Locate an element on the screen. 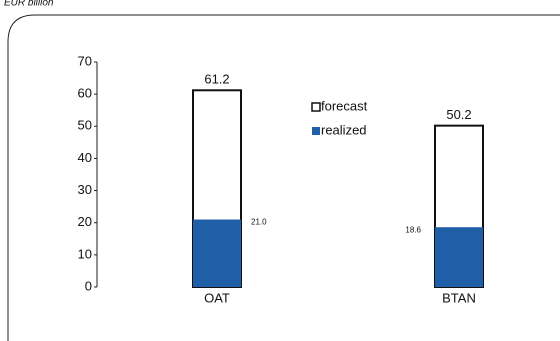  y-tick-label: 30 is located at coordinates (85, 189).